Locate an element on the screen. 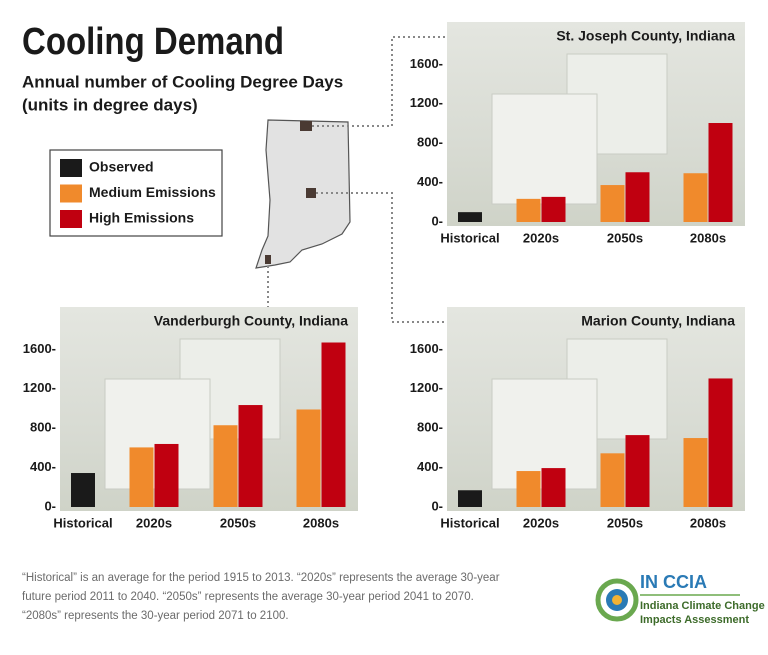  decor is located at coordinates (544, 149).